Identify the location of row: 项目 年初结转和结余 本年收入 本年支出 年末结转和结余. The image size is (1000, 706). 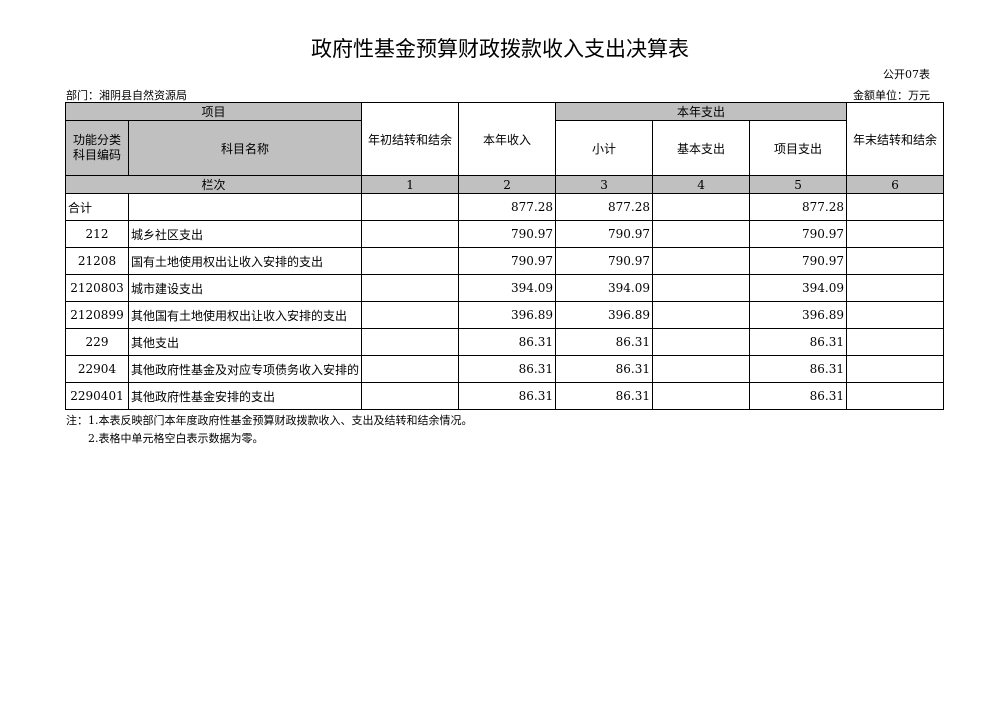
(504, 139).